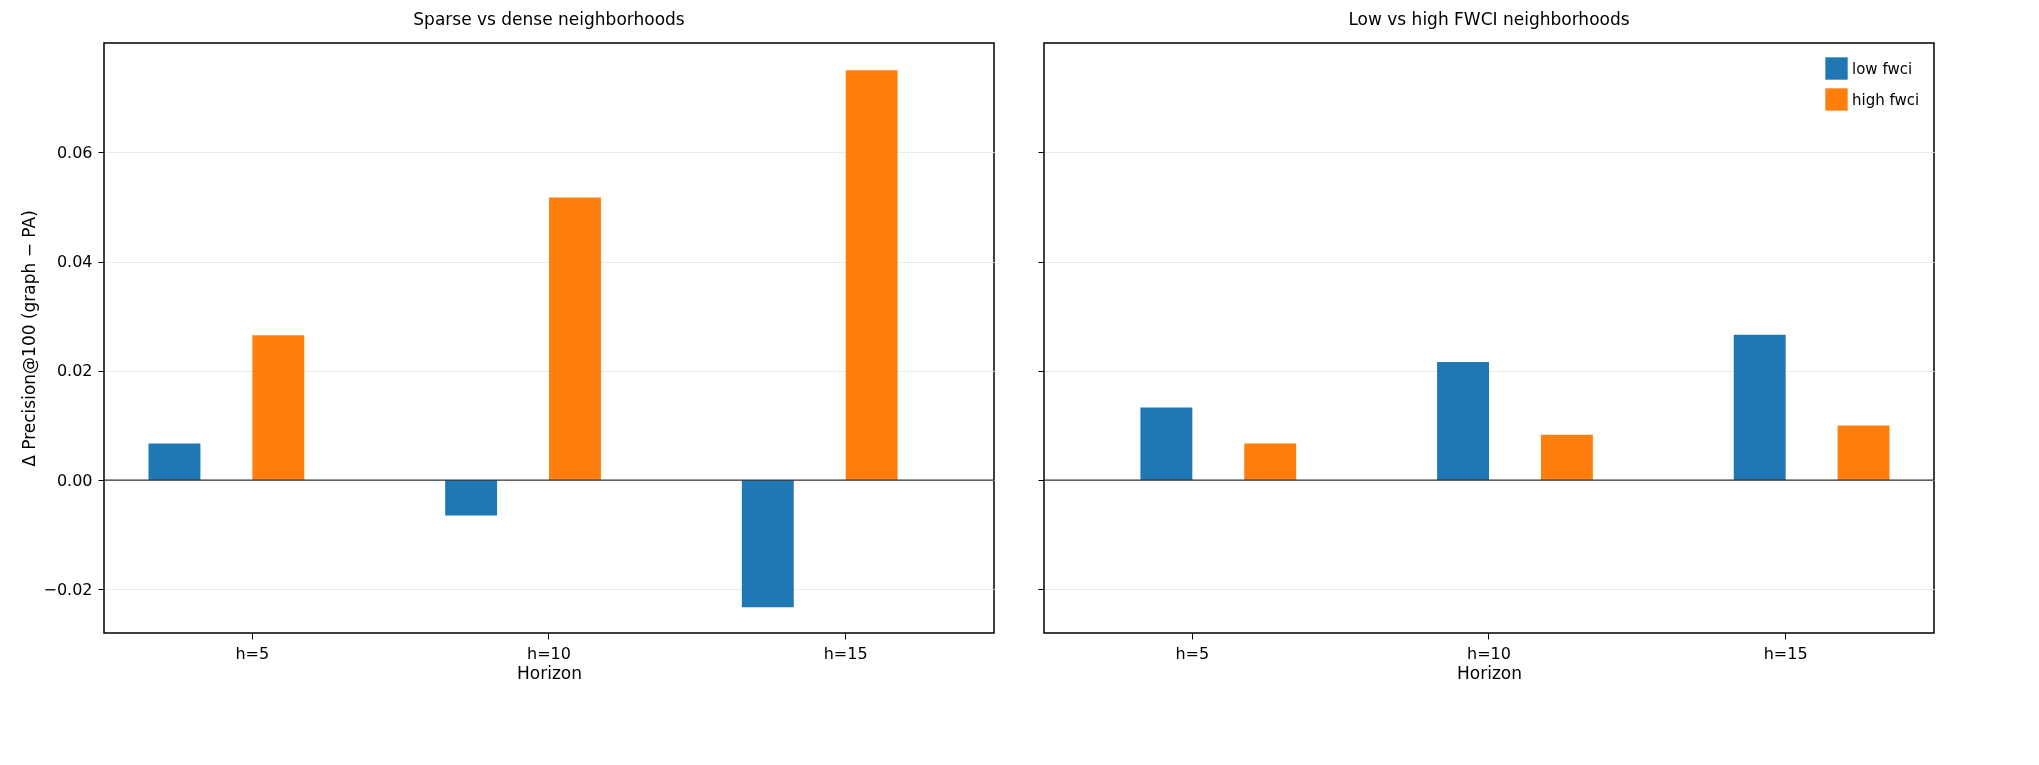  I want to click on legend-label: high fwci, so click(1886, 99).